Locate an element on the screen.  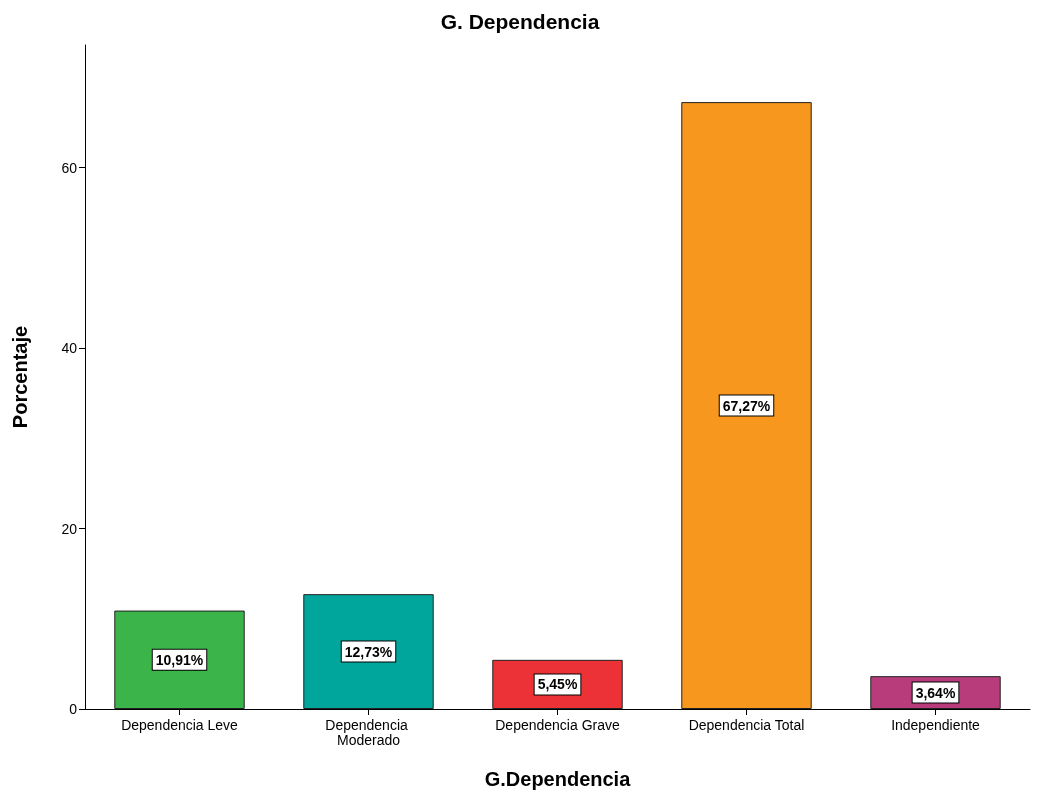
y-tick-label: 40 is located at coordinates (69, 348).